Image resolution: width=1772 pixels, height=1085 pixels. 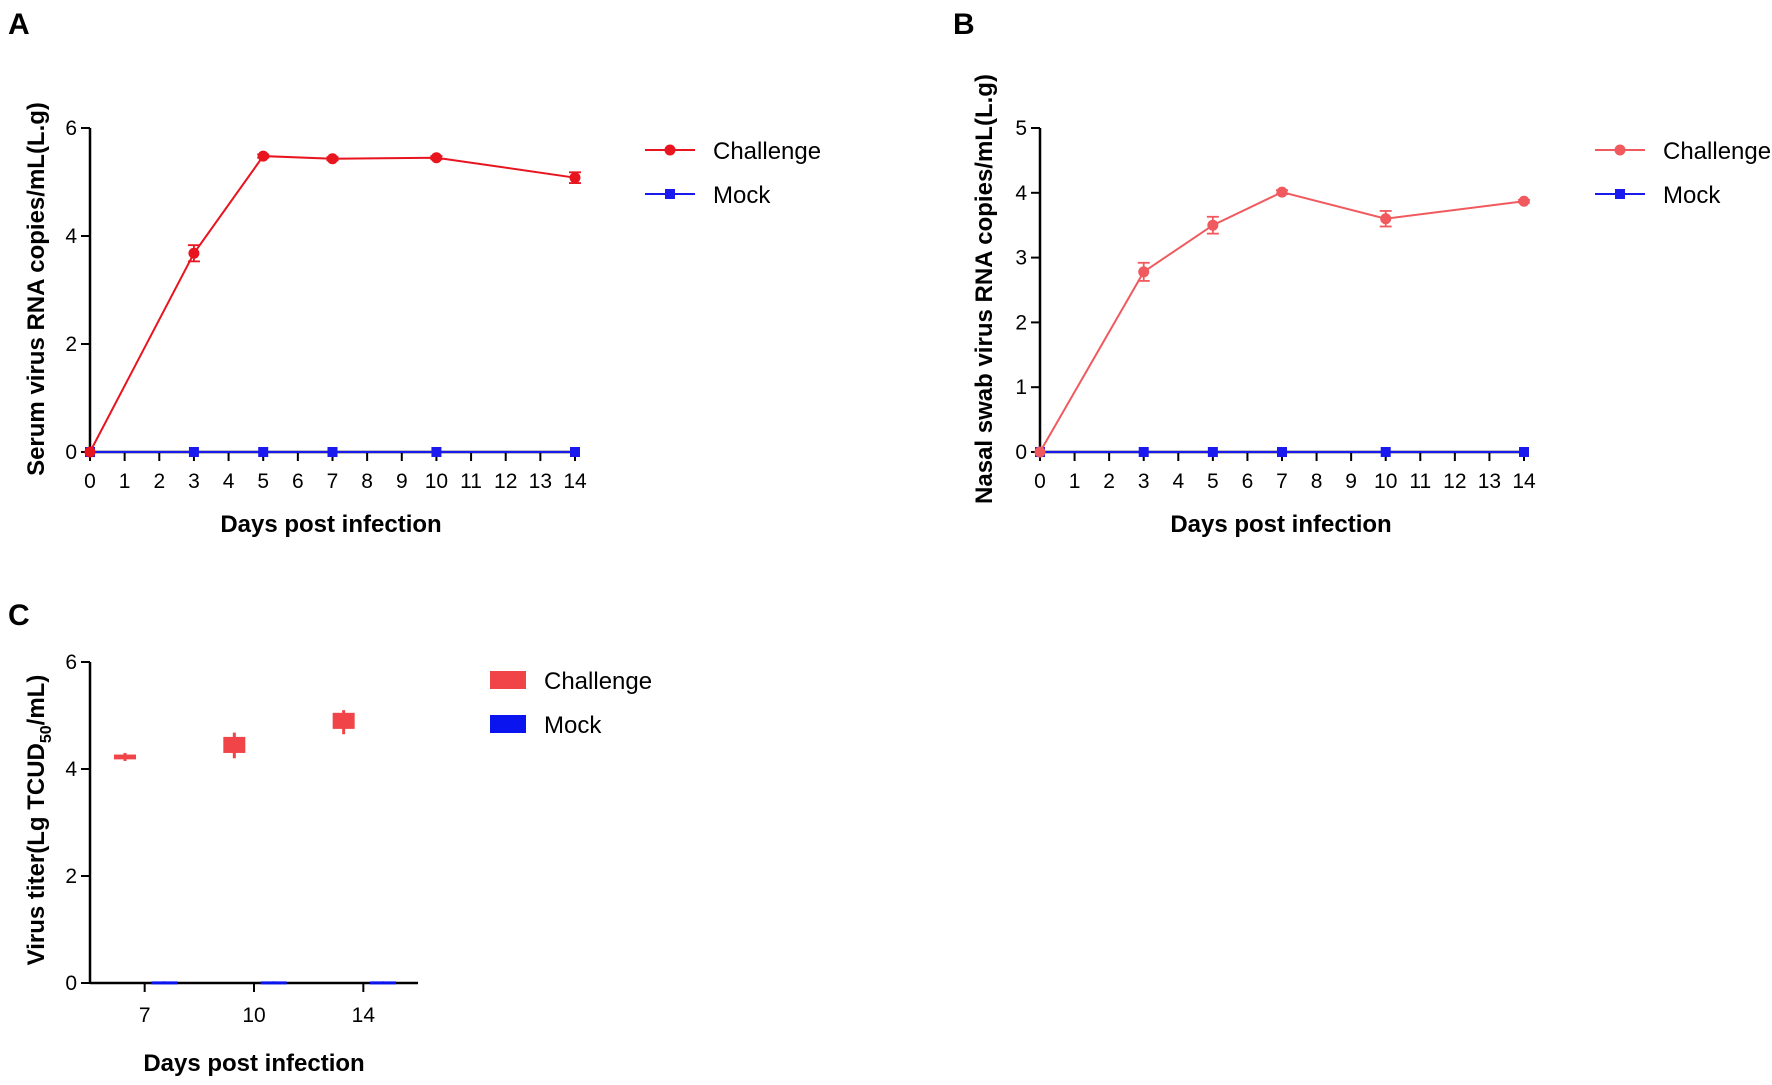 I want to click on chart-c-plot, so click(x=255, y=847).